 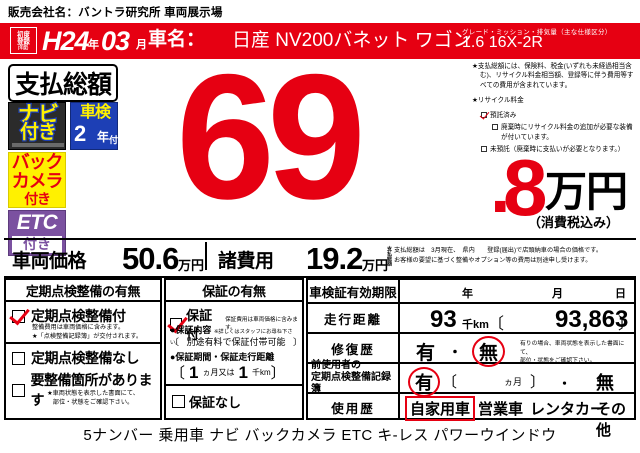 I want to click on table-row: 前使用者の 定期点検整備記録簿 有 〔 ヵ月 〕 ・ 無, so click(x=471, y=378).